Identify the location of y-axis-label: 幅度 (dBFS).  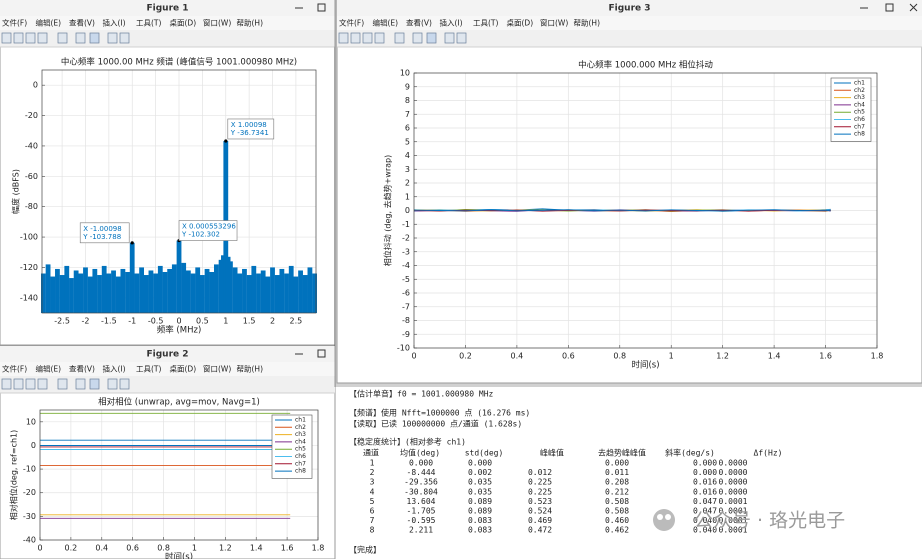
(16, 191).